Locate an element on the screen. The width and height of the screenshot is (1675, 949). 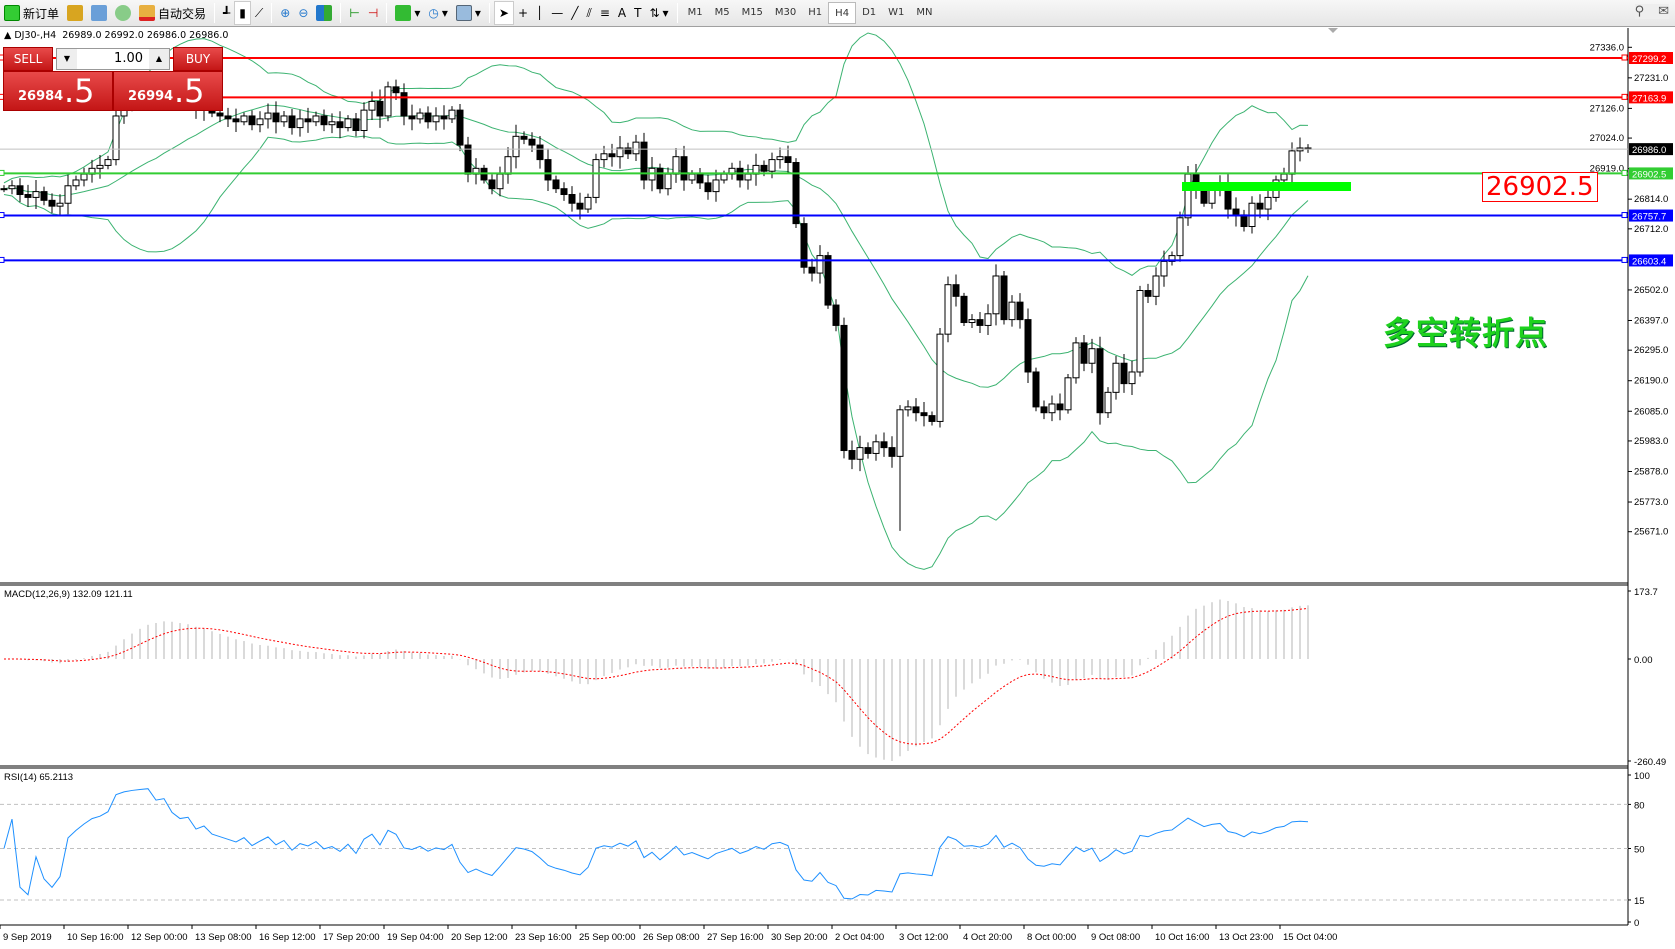
equidistant-channel-button: ⫽ is located at coordinates (588, 13).